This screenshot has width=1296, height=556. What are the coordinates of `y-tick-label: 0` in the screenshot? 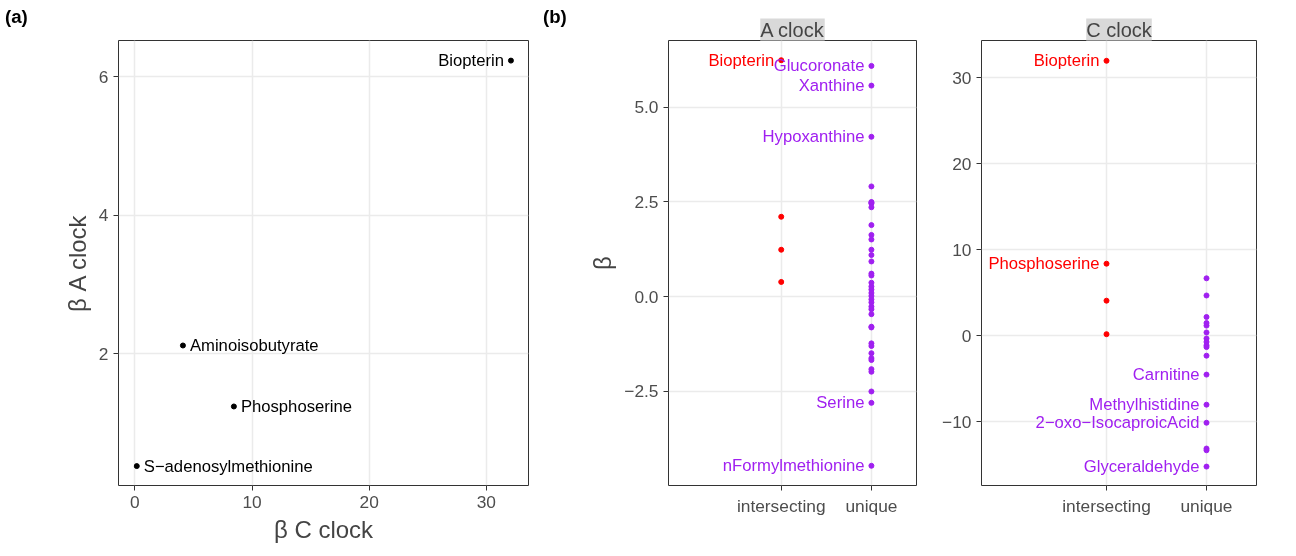 It's located at (966, 335).